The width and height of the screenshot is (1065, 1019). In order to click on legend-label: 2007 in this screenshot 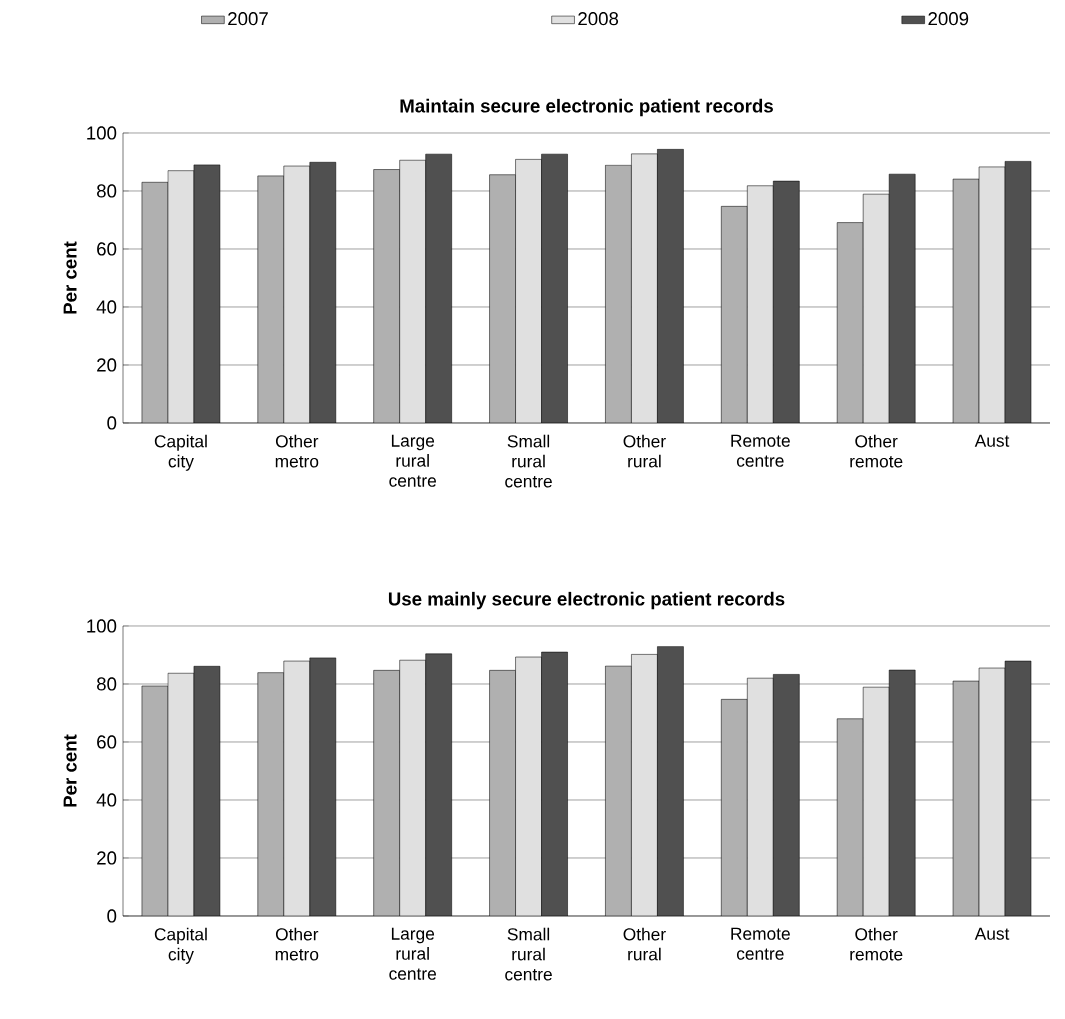, I will do `click(248, 19)`.